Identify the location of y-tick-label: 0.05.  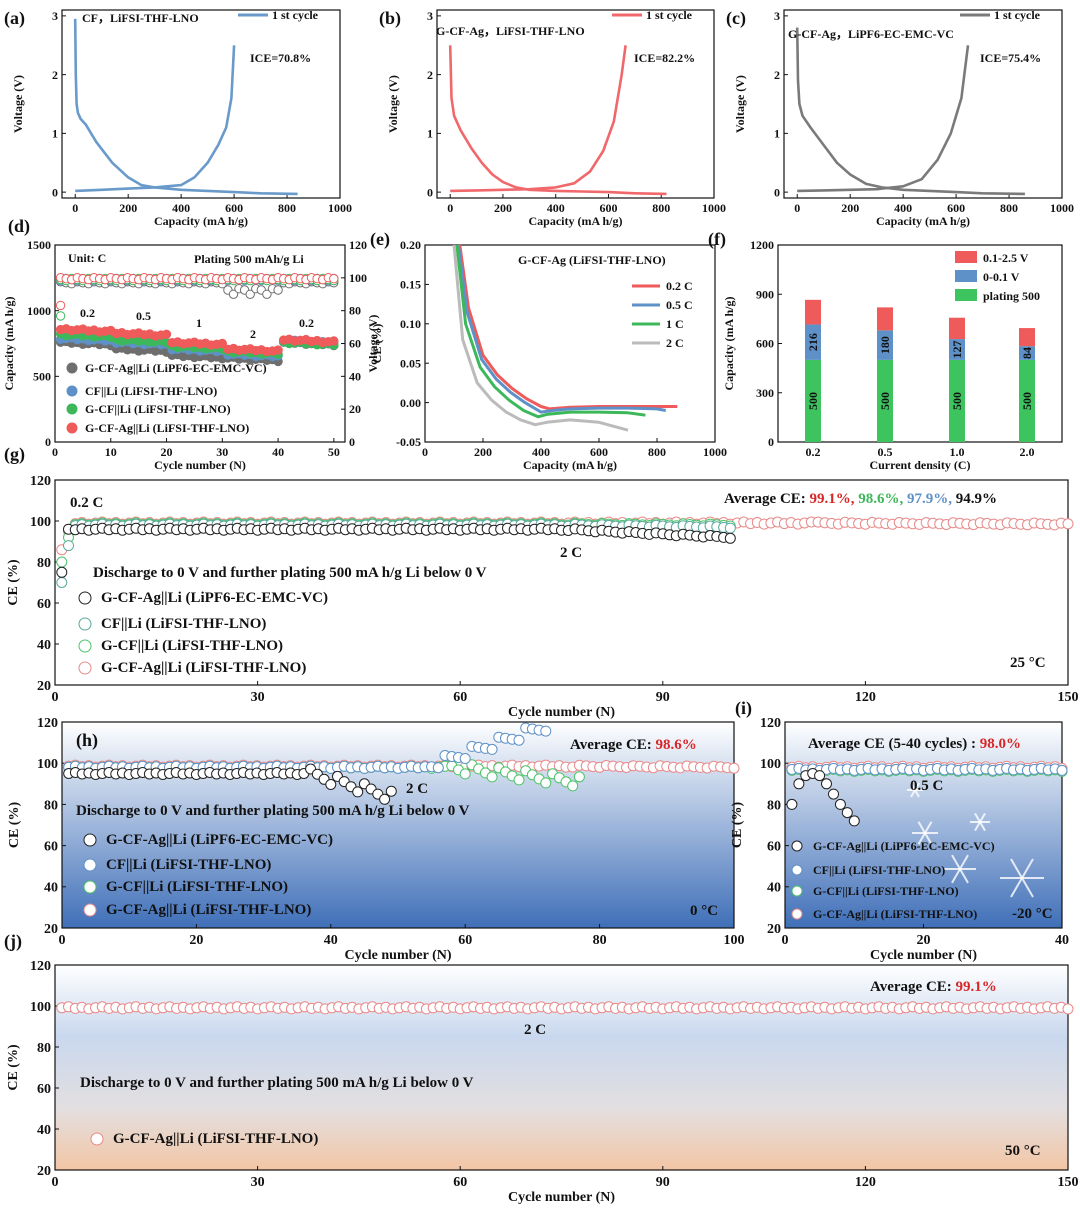
(410, 363).